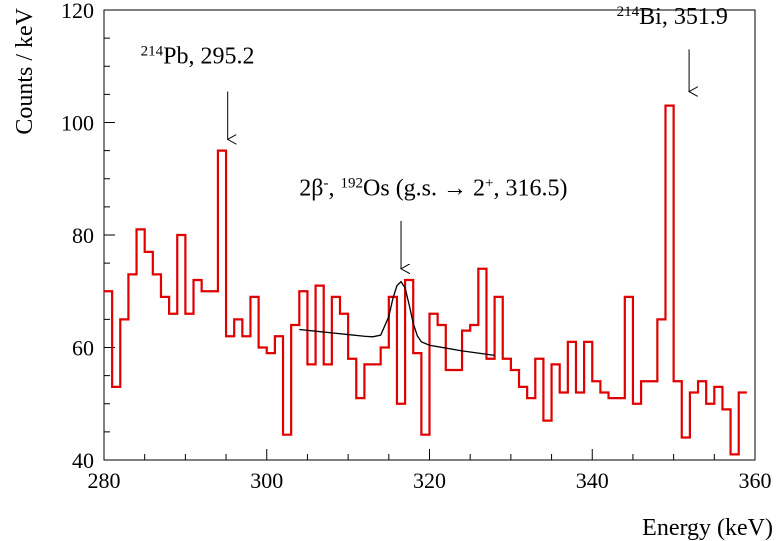  What do you see at coordinates (83, 460) in the screenshot?
I see `y-tick-label: 40` at bounding box center [83, 460].